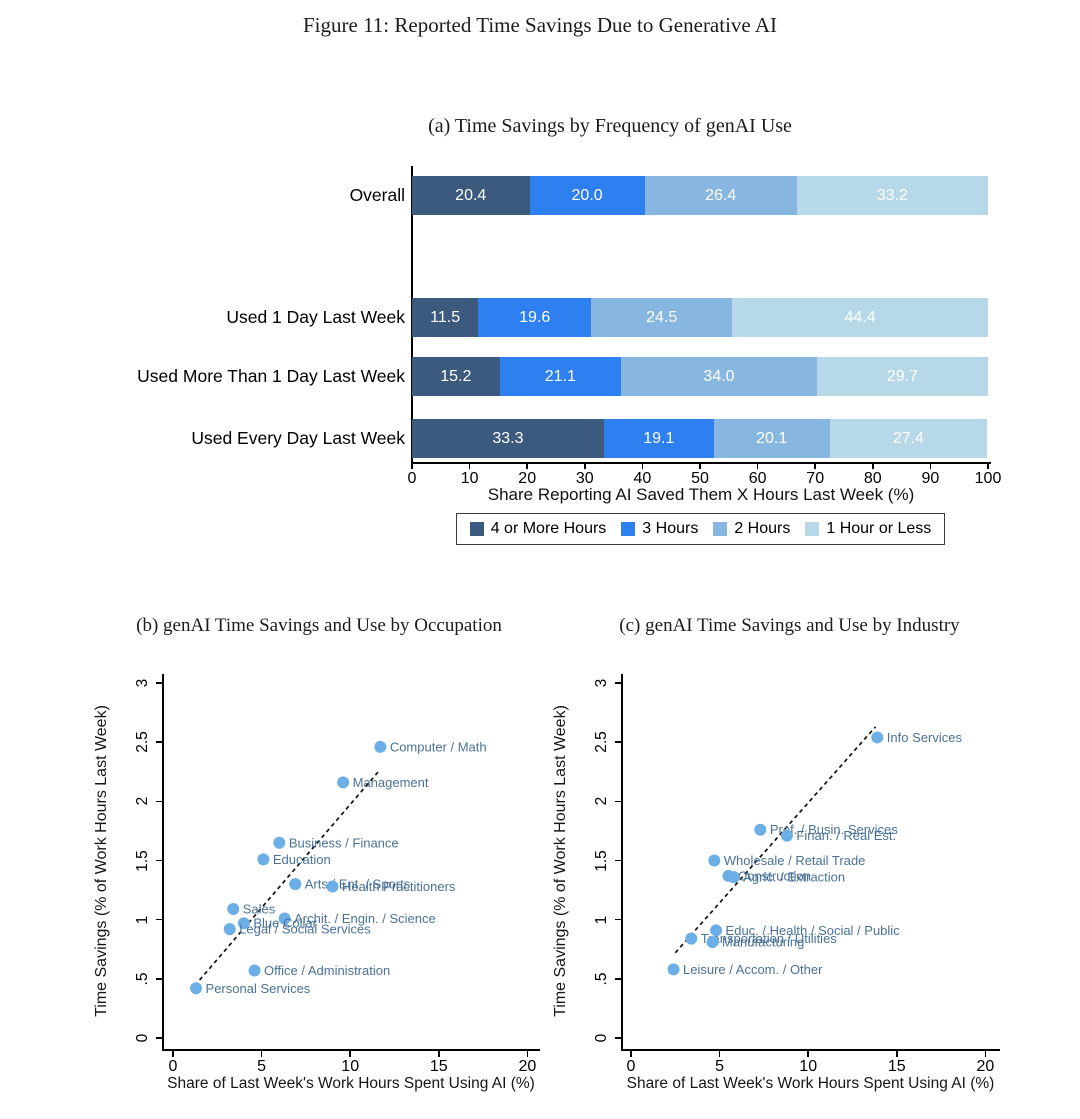 The image size is (1080, 1119). I want to click on bar-x-tick-label: 90, so click(930, 478).